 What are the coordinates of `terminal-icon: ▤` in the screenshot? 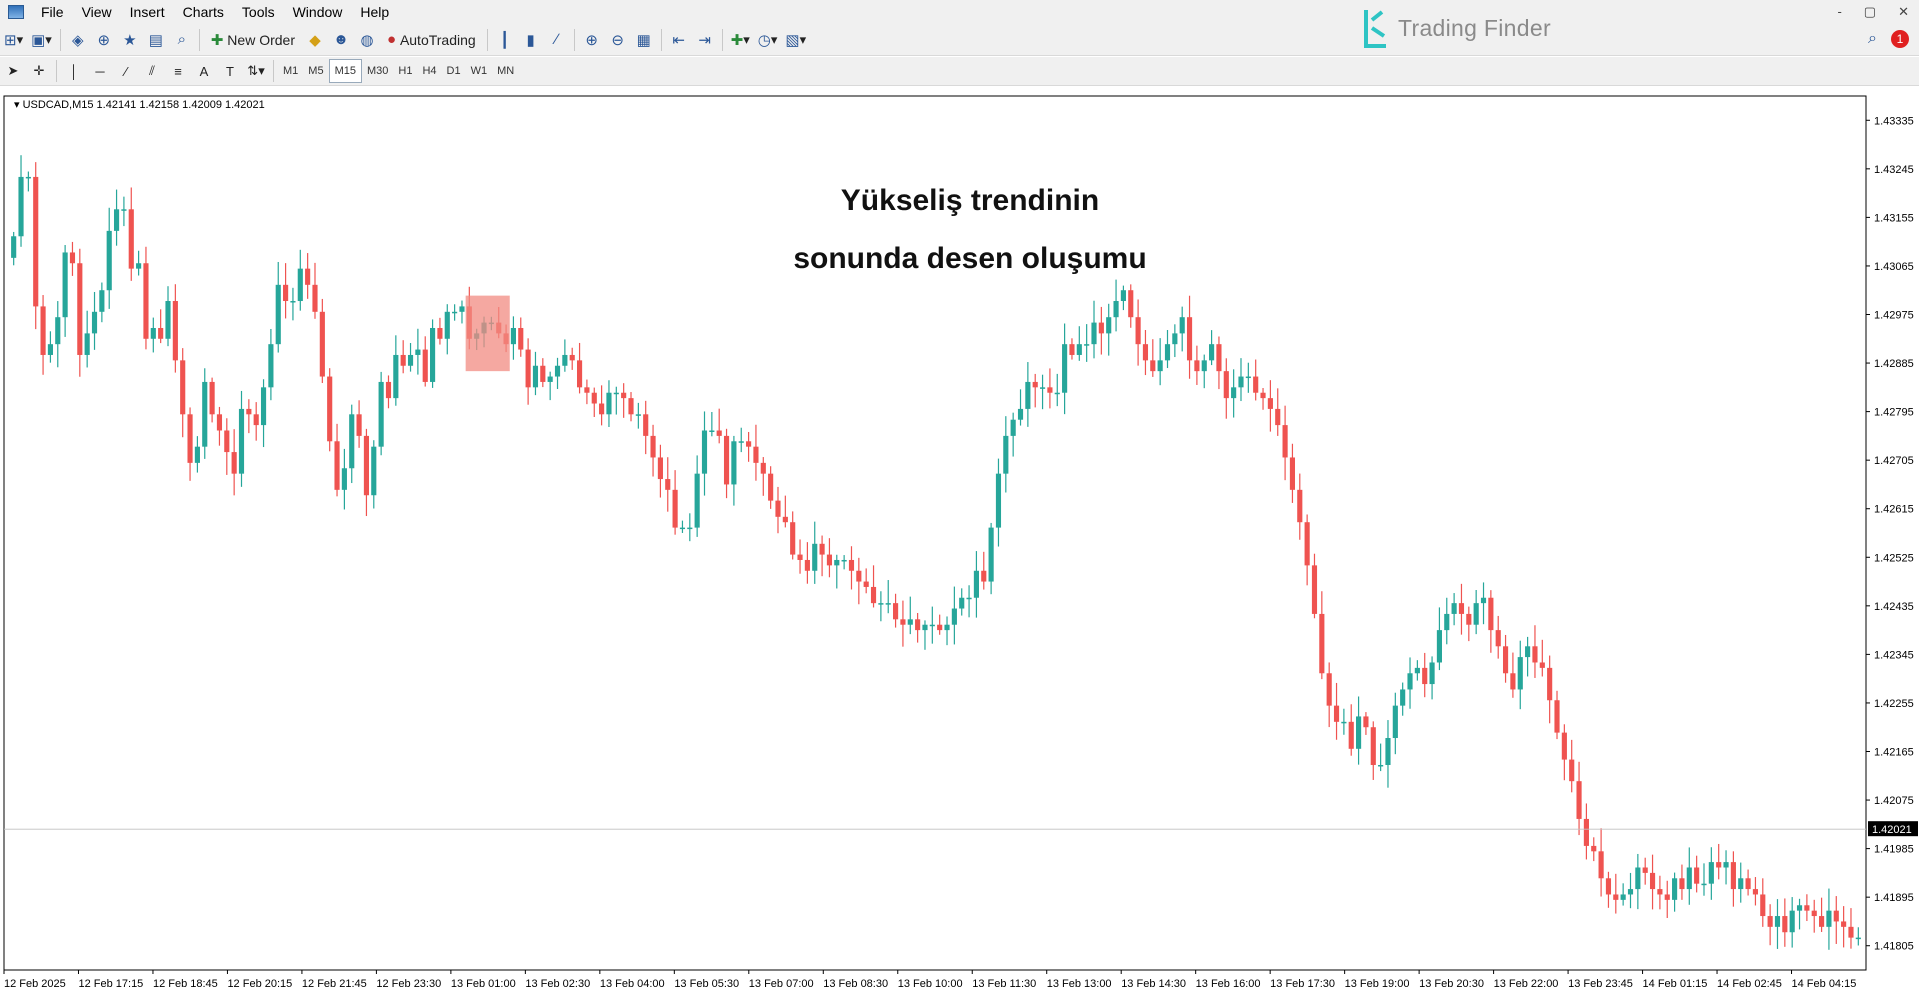 It's located at (155, 40).